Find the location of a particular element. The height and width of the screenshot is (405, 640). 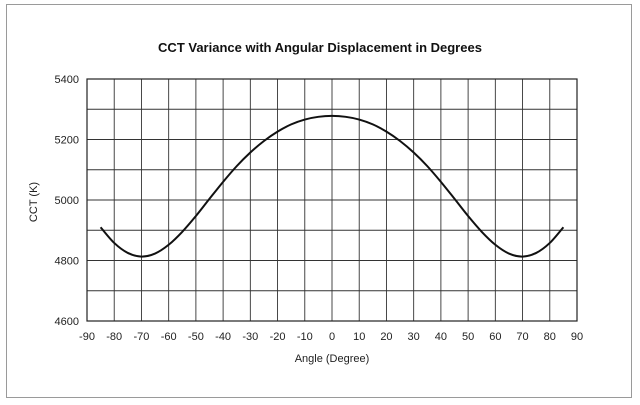

x-tick-label: 40 is located at coordinates (441, 337).